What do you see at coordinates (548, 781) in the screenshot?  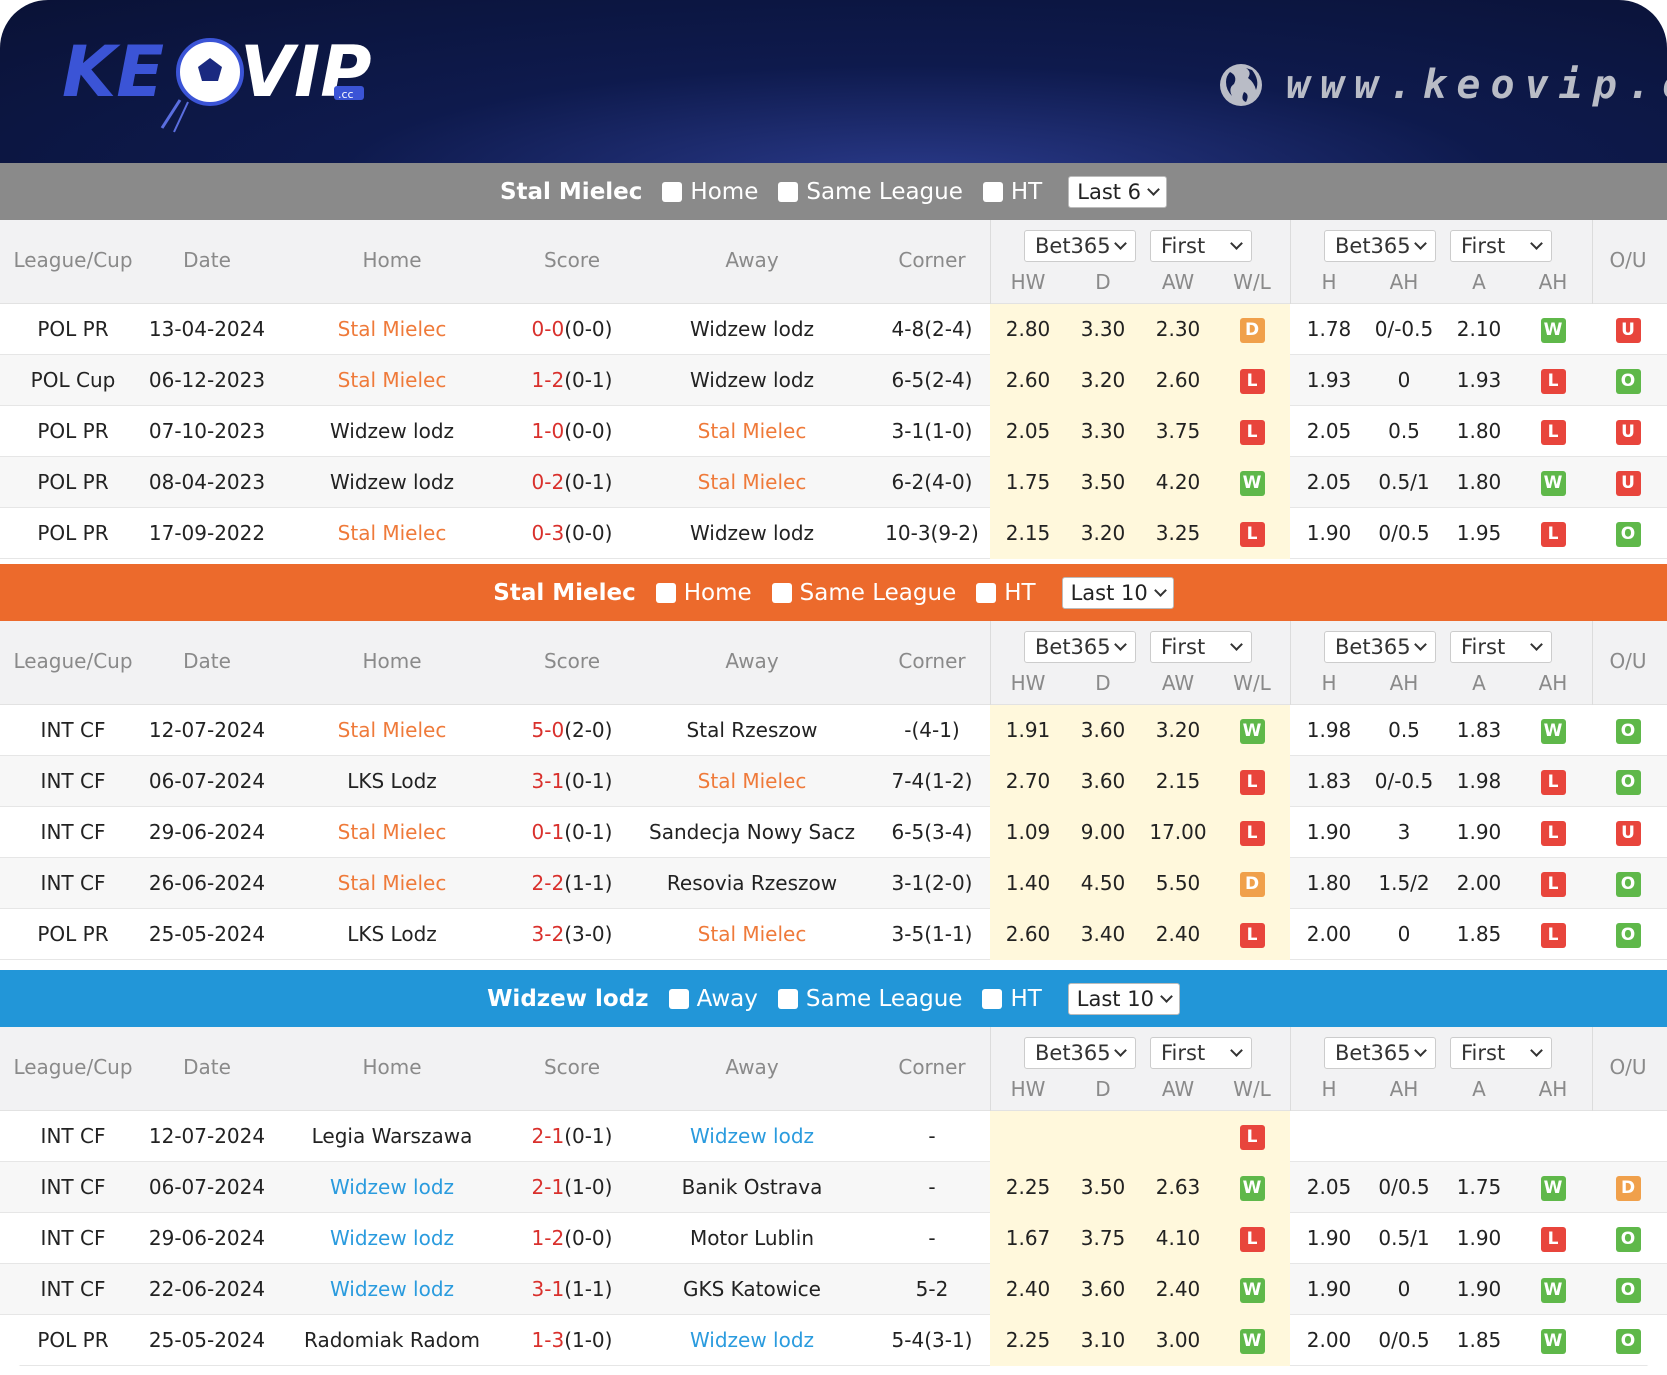 I see `full-time-score: 3-1` at bounding box center [548, 781].